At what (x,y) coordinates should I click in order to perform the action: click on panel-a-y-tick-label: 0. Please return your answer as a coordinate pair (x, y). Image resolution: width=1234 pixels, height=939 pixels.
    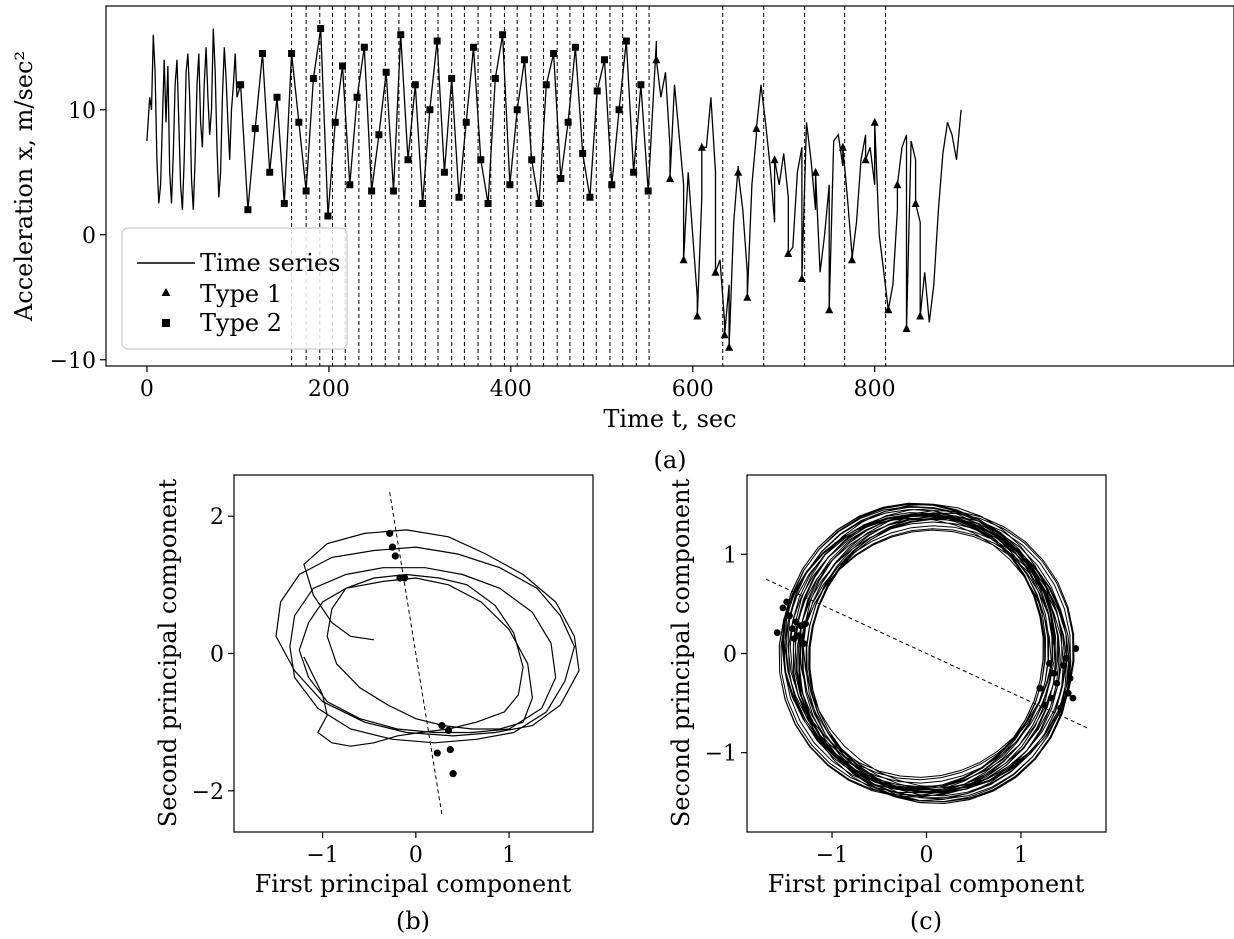
    Looking at the image, I should click on (89, 236).